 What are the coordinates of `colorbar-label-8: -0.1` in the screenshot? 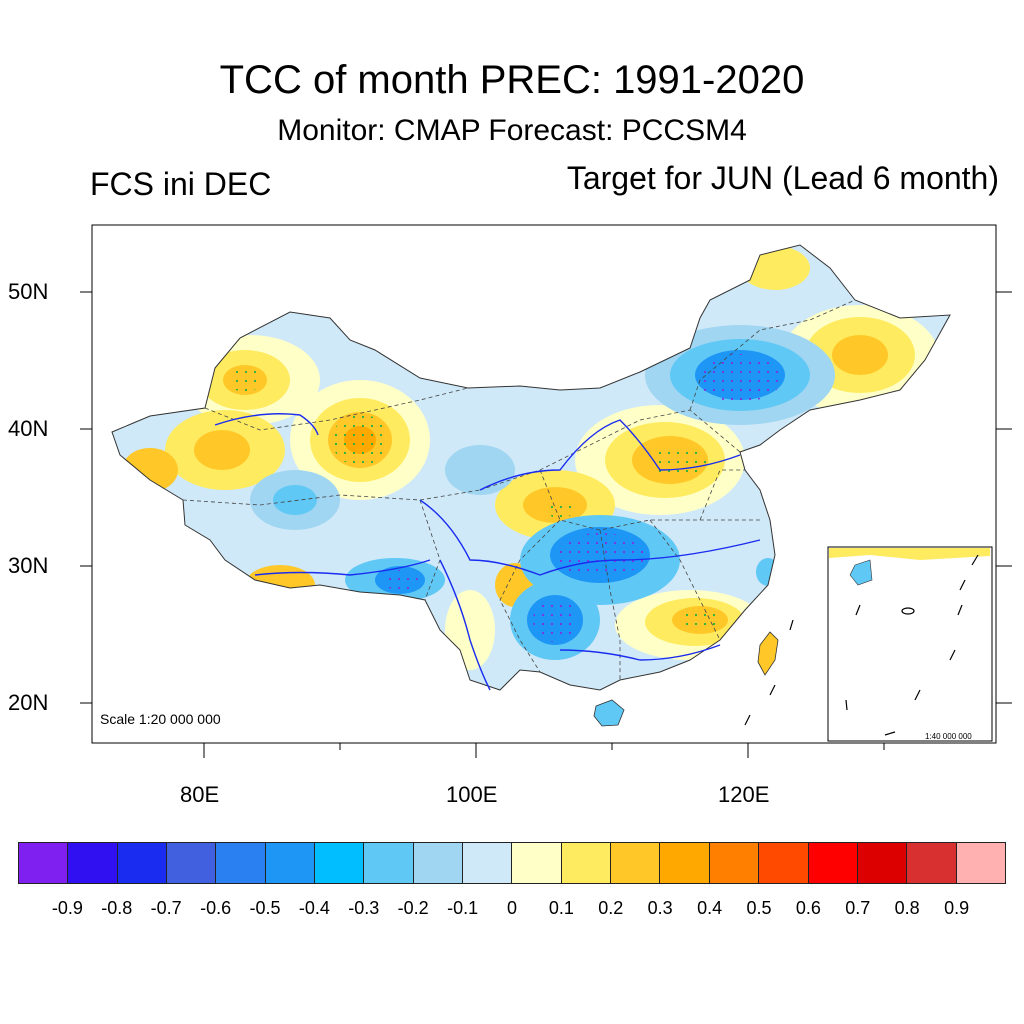 It's located at (463, 908).